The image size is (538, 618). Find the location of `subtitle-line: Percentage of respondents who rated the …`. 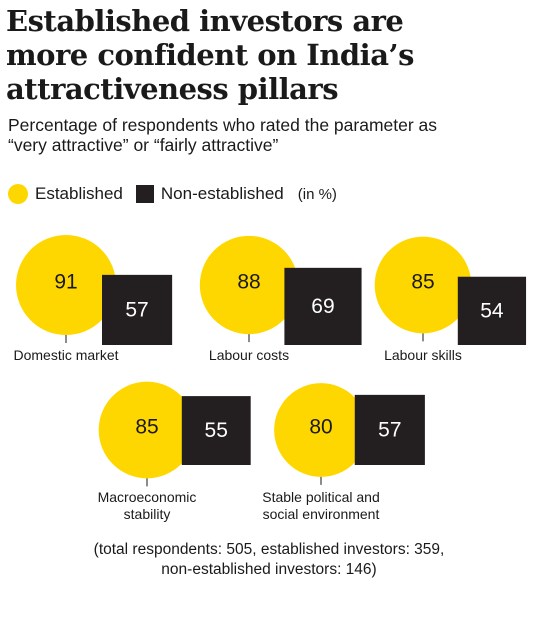

subtitle-line: Percentage of respondents who rated the … is located at coordinates (223, 125).